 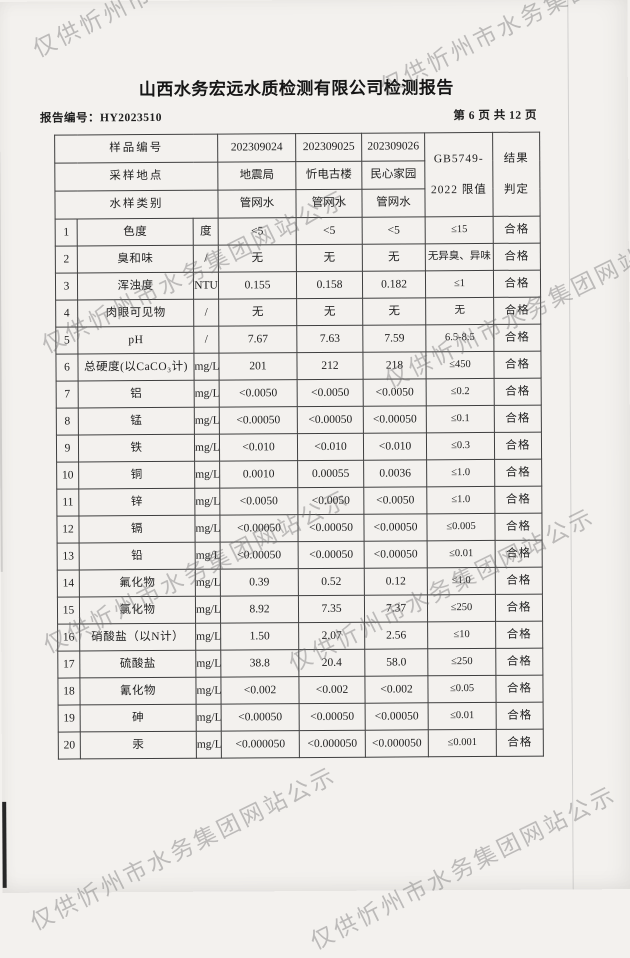 I want to click on value-cell-sample3: 2.56, so click(x=396, y=635).